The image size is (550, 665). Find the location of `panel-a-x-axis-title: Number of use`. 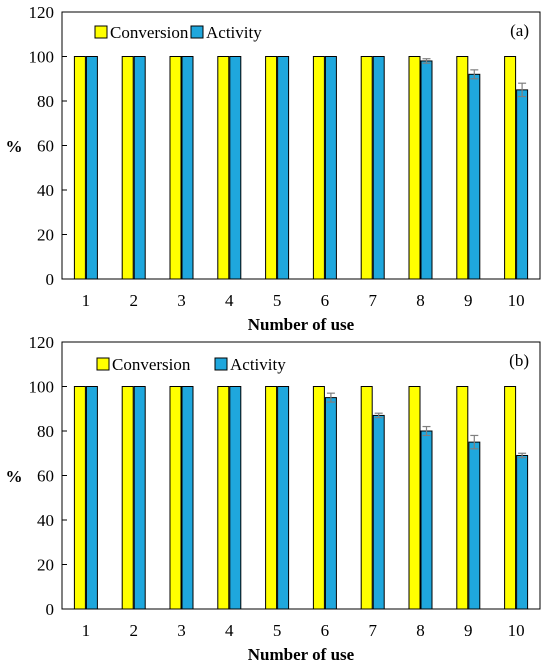

panel-a-x-axis-title: Number of use is located at coordinates (301, 324).